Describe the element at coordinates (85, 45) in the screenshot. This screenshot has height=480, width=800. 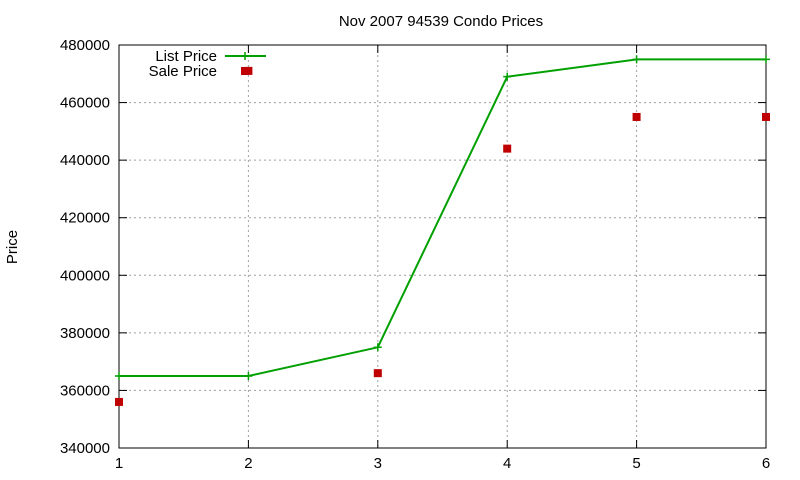
I see `y-tick-label: 480000` at that location.